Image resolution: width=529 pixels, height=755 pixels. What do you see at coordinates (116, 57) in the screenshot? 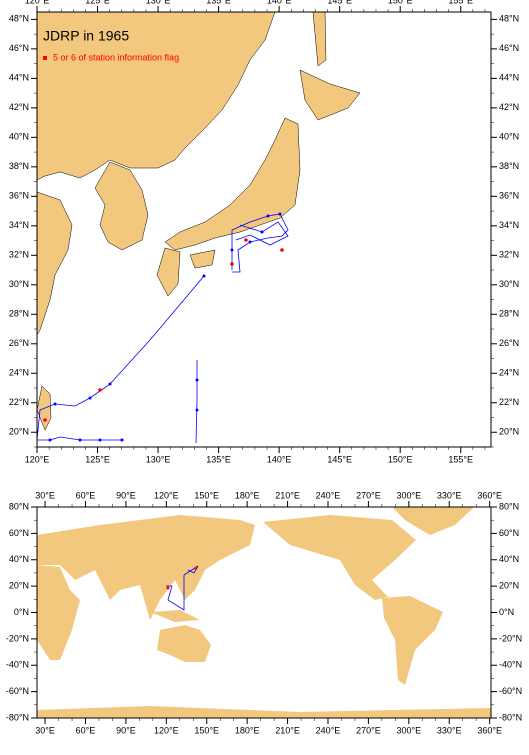
I see `legend-text: 5 or 6 of station information flag` at bounding box center [116, 57].